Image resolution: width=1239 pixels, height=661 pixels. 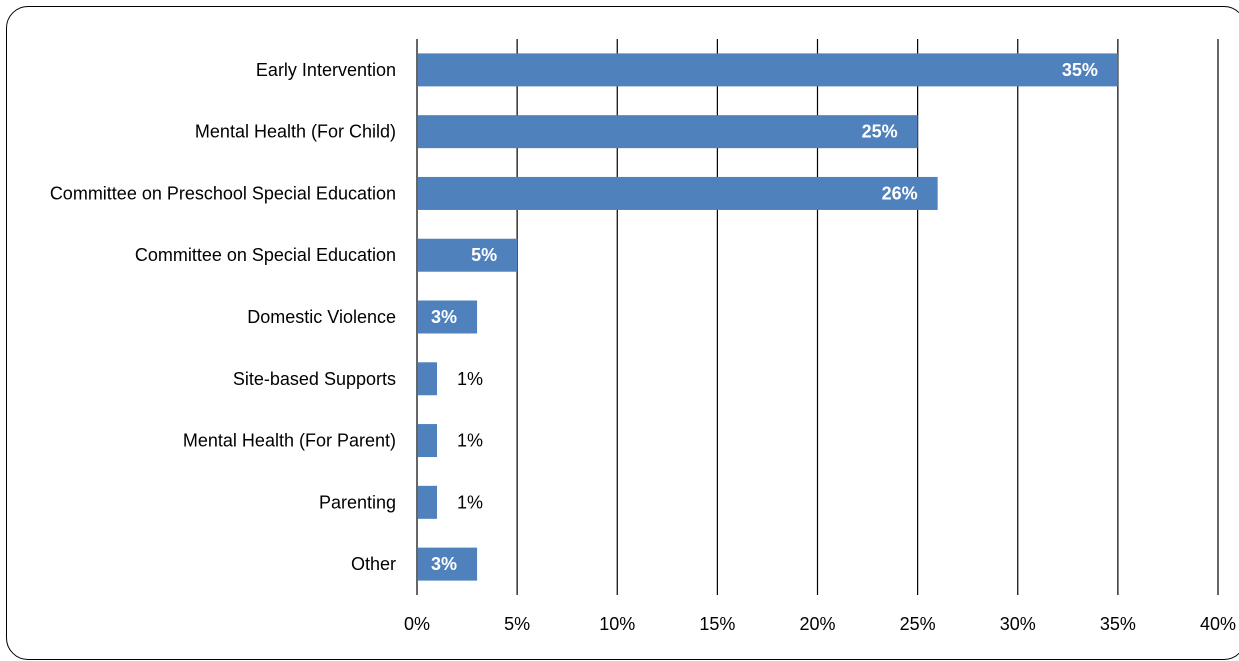 What do you see at coordinates (900, 193) in the screenshot?
I see `data-label: 26%` at bounding box center [900, 193].